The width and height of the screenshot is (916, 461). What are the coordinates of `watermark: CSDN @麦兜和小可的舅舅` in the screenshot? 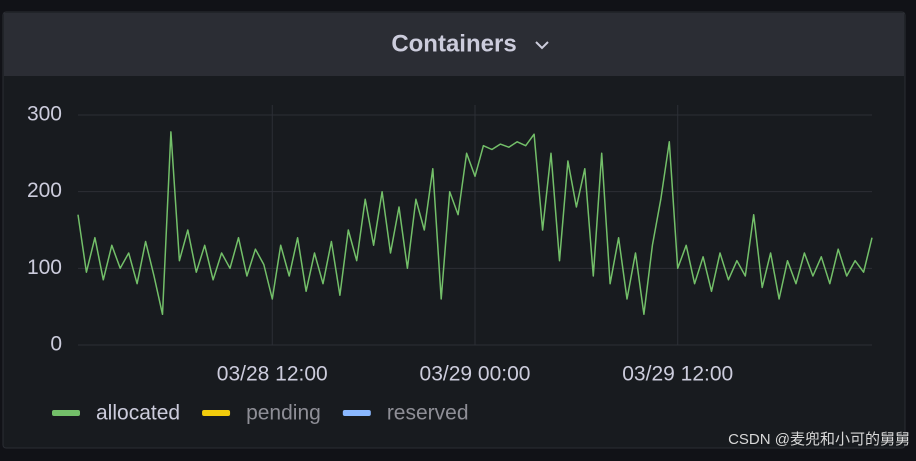 It's located at (819, 439).